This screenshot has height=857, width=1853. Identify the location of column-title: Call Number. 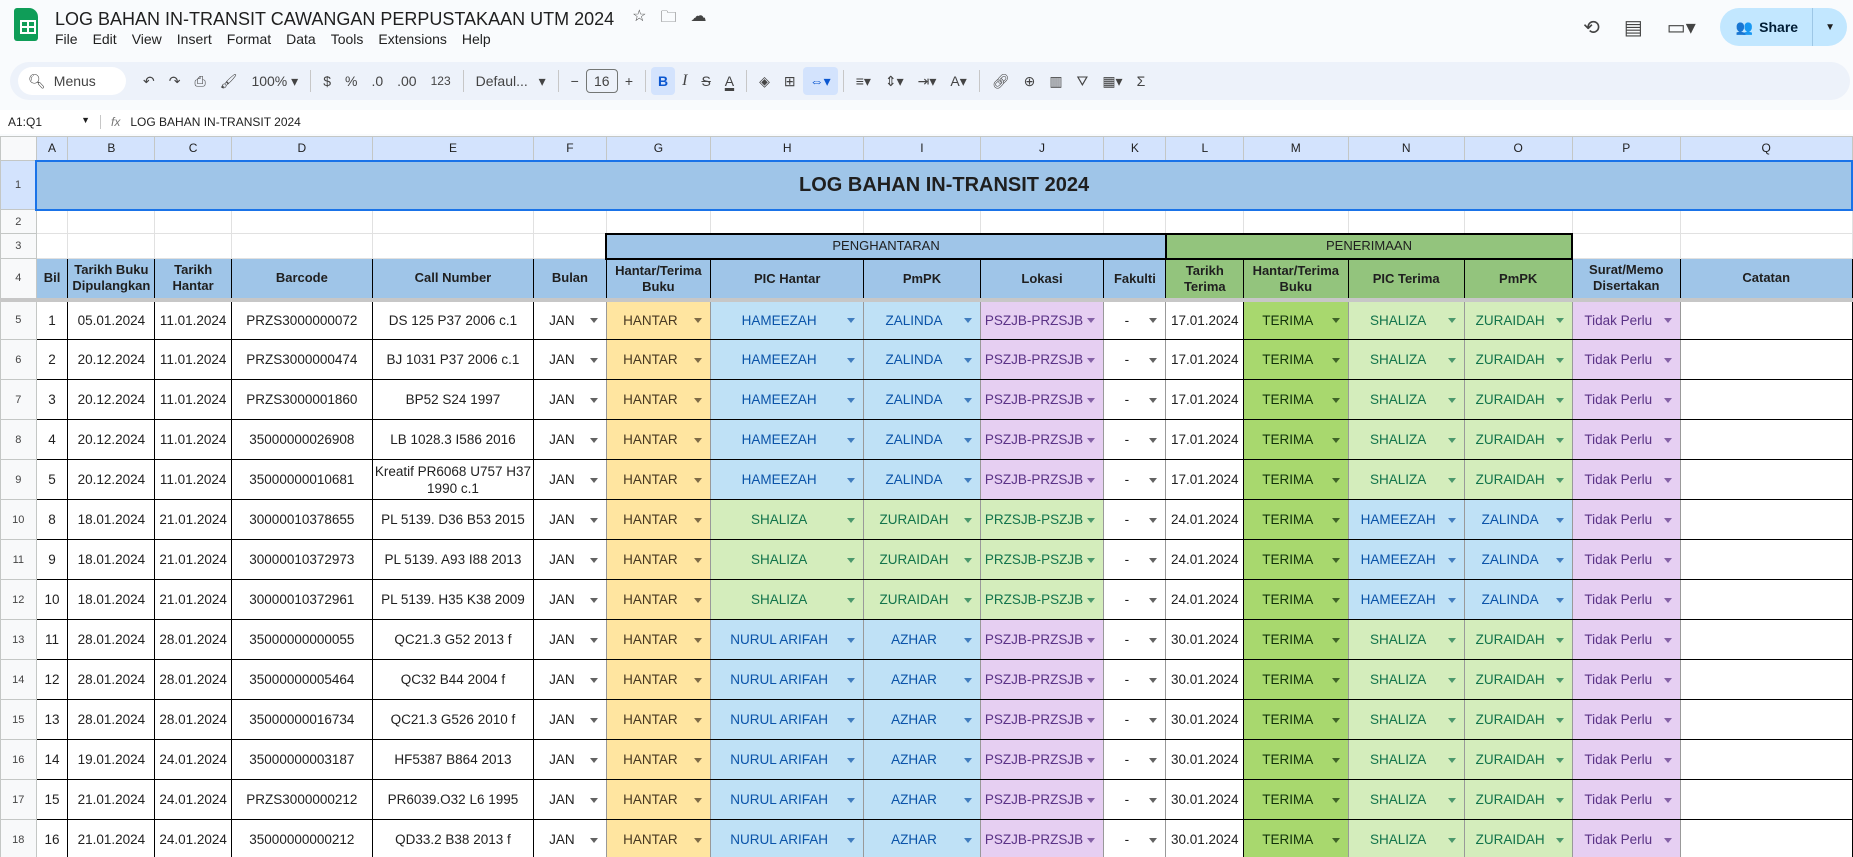
(453, 280).